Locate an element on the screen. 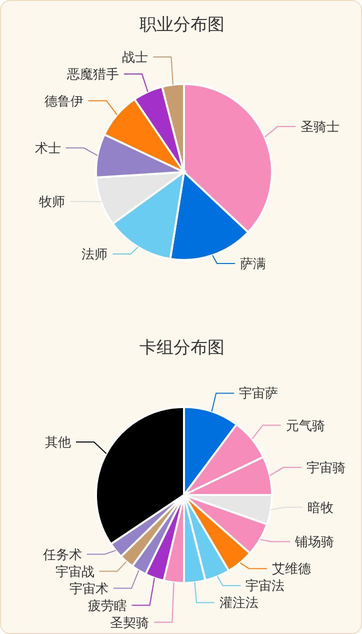 This screenshot has height=634, width=362. chart-title: 职业分布图 is located at coordinates (182, 25).